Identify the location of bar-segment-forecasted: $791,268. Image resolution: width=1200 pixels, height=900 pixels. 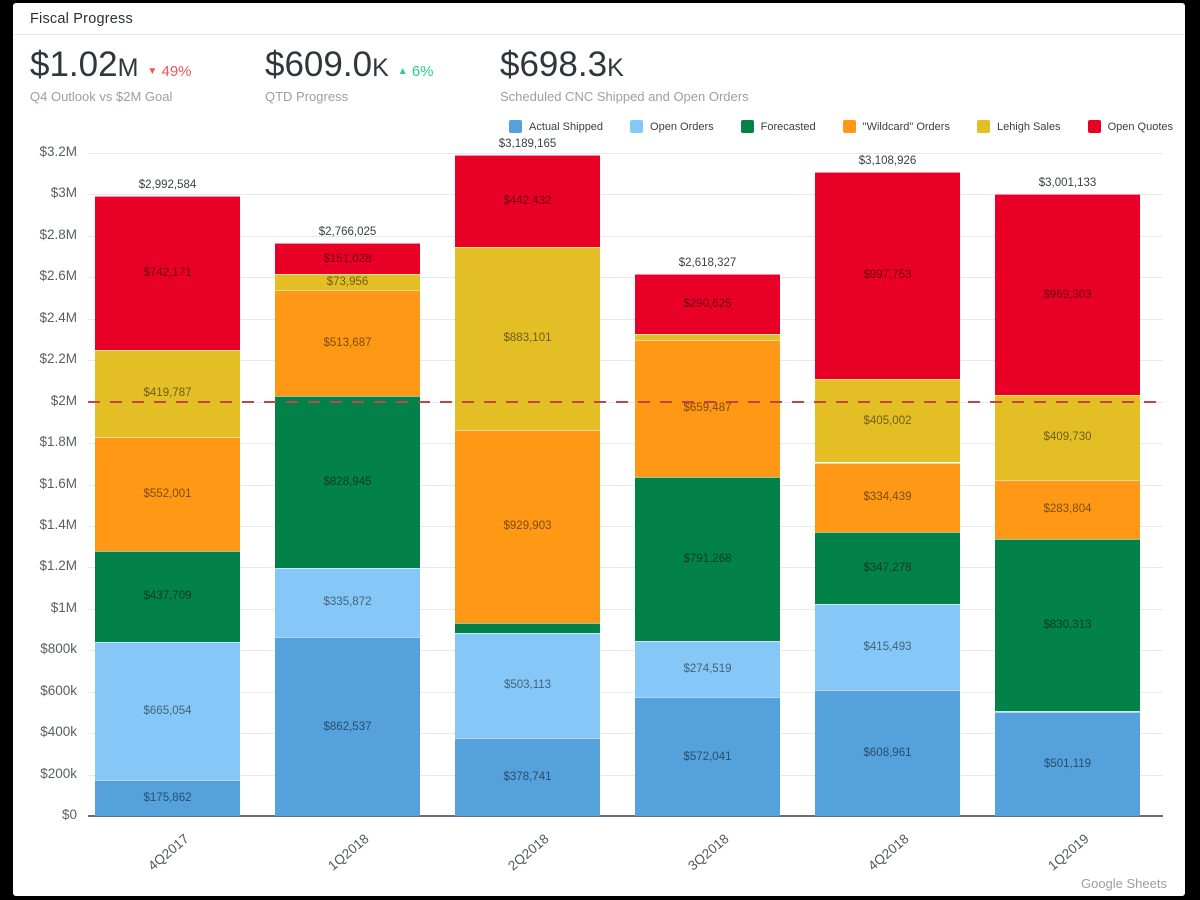
(707, 558).